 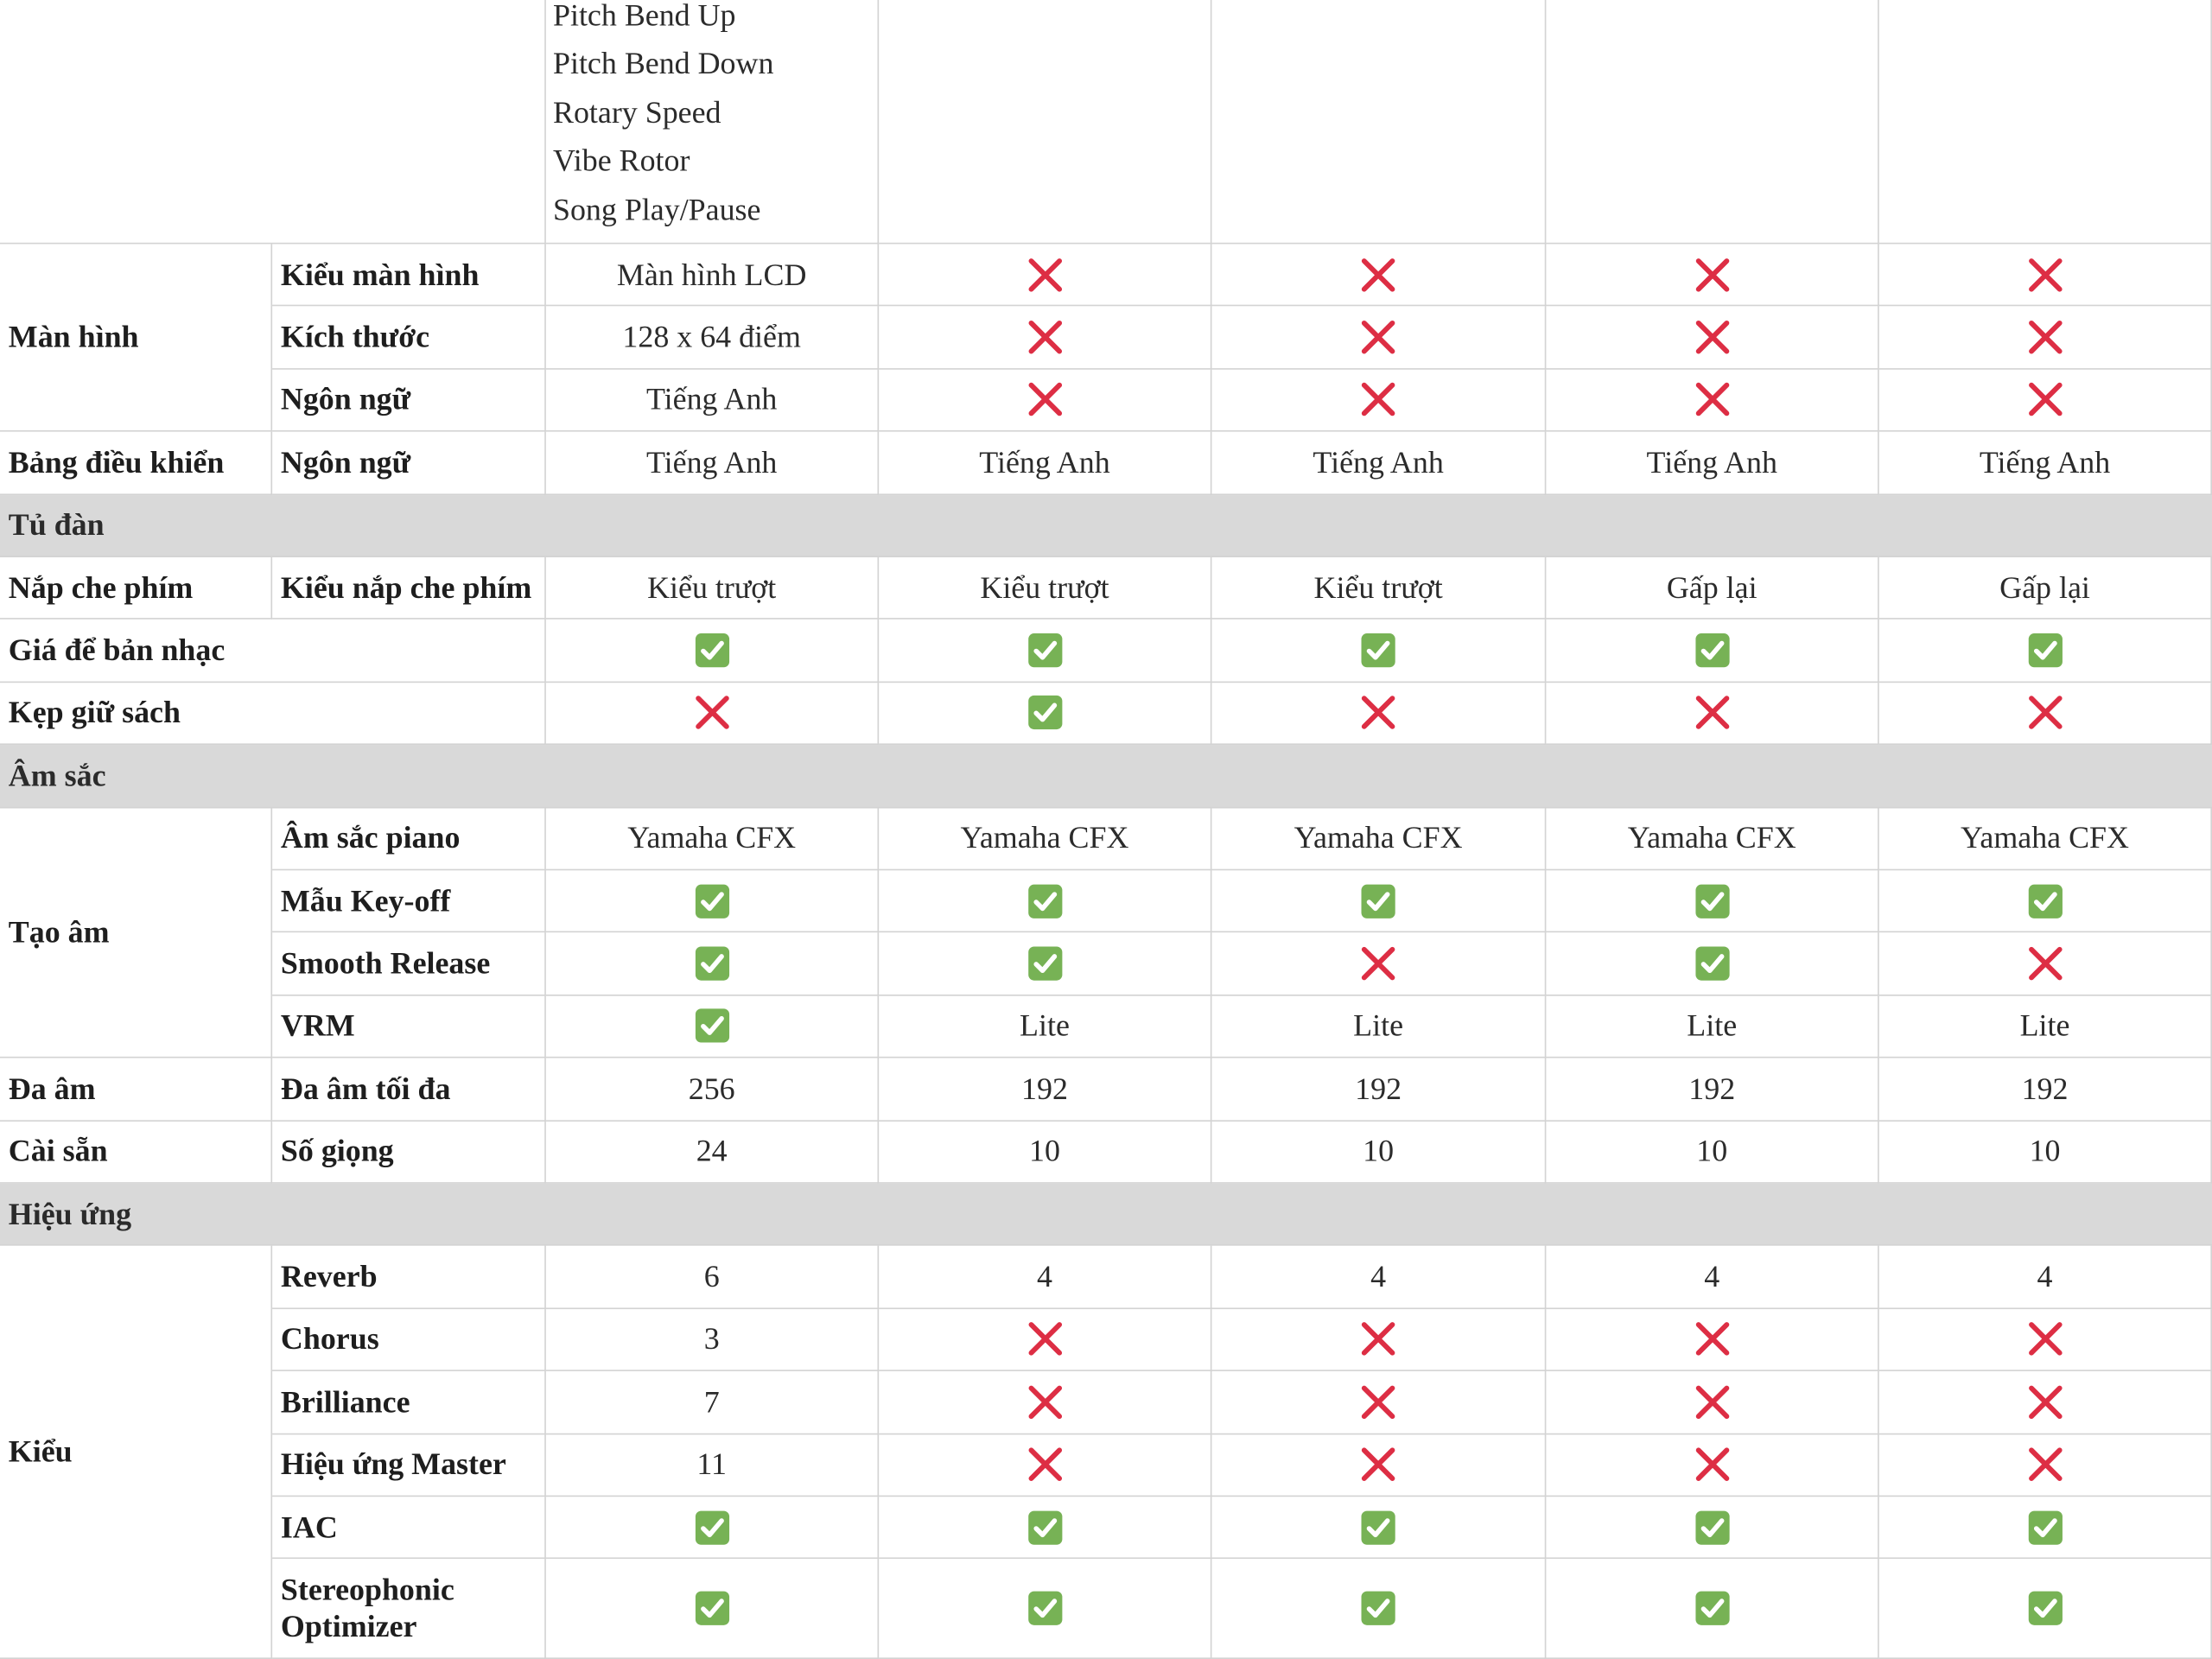 I want to click on value-cell: Yamaha CFX, so click(x=712, y=839).